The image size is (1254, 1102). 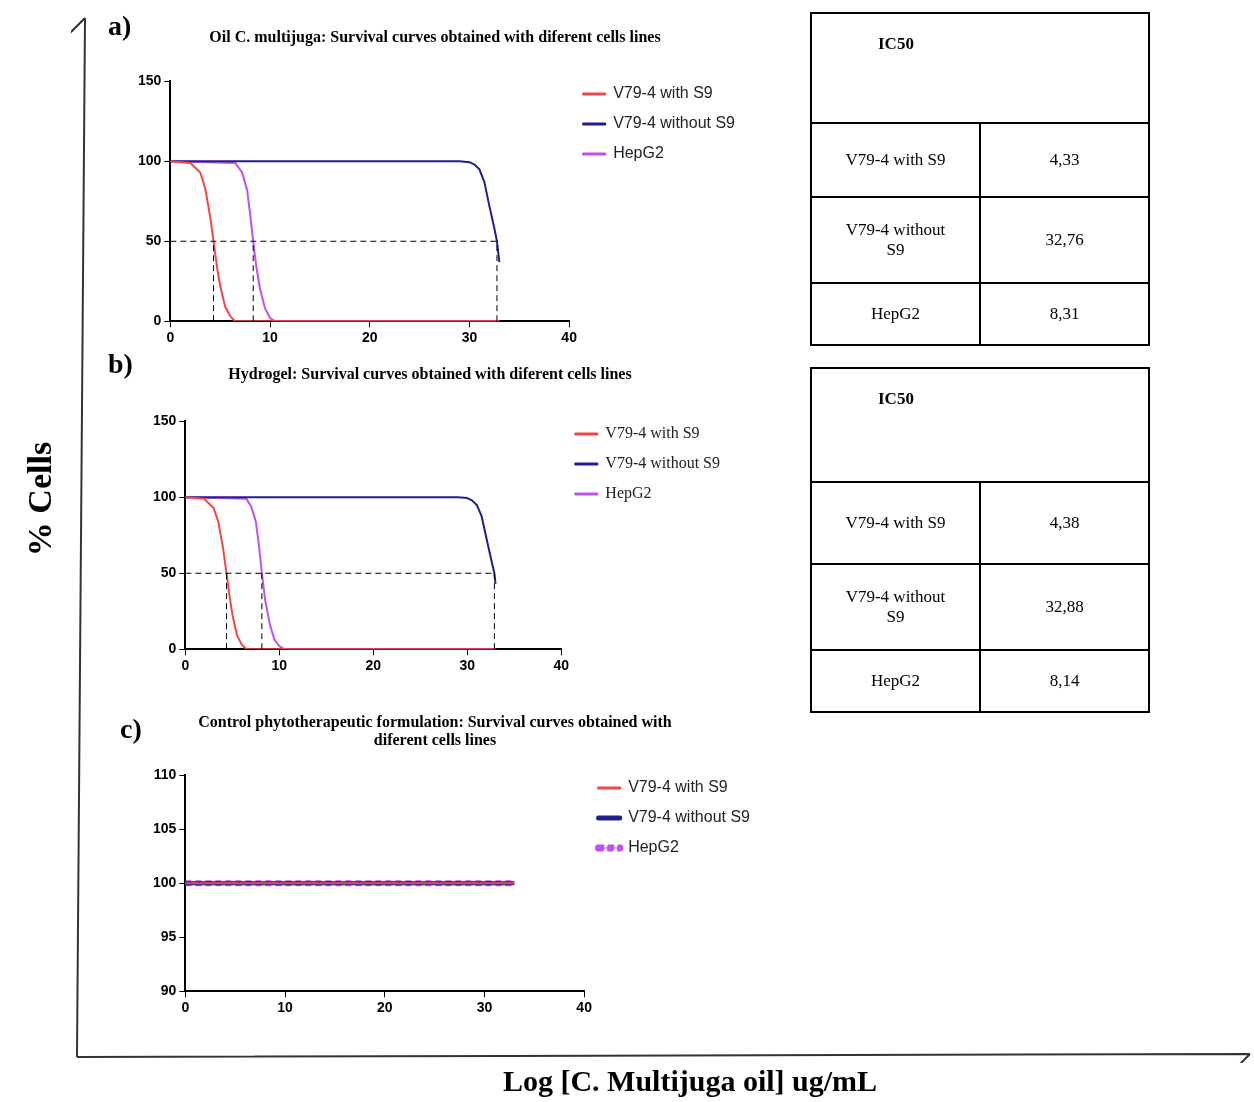 What do you see at coordinates (120, 364) in the screenshot?
I see `text: b)` at bounding box center [120, 364].